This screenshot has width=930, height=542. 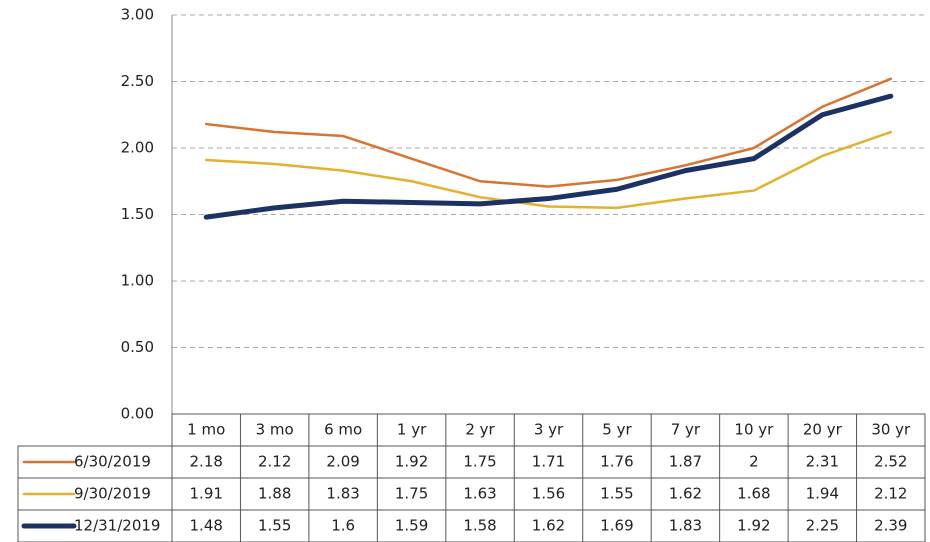 What do you see at coordinates (411, 526) in the screenshot?
I see `table-value: 1.59` at bounding box center [411, 526].